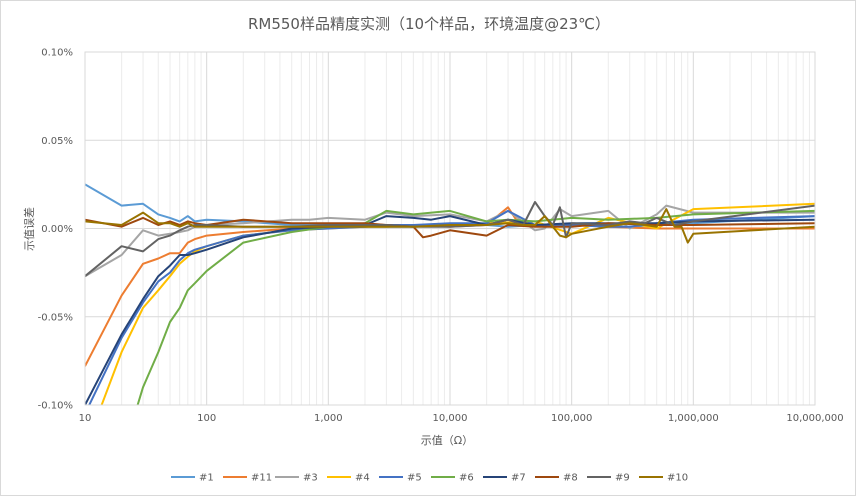  What do you see at coordinates (261, 478) in the screenshot?
I see `legend-label: #11` at bounding box center [261, 478].